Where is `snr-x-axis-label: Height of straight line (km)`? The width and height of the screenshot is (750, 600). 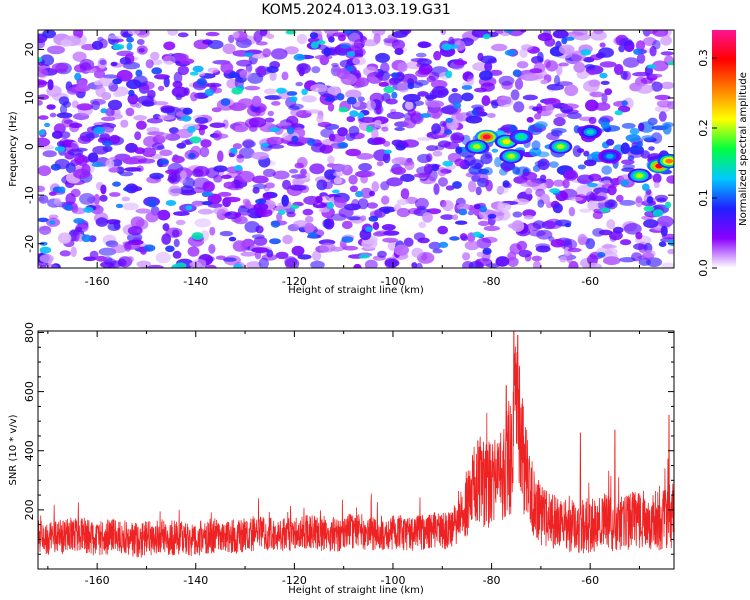
snr-x-axis-label: Height of straight line (km) is located at coordinates (356, 590).